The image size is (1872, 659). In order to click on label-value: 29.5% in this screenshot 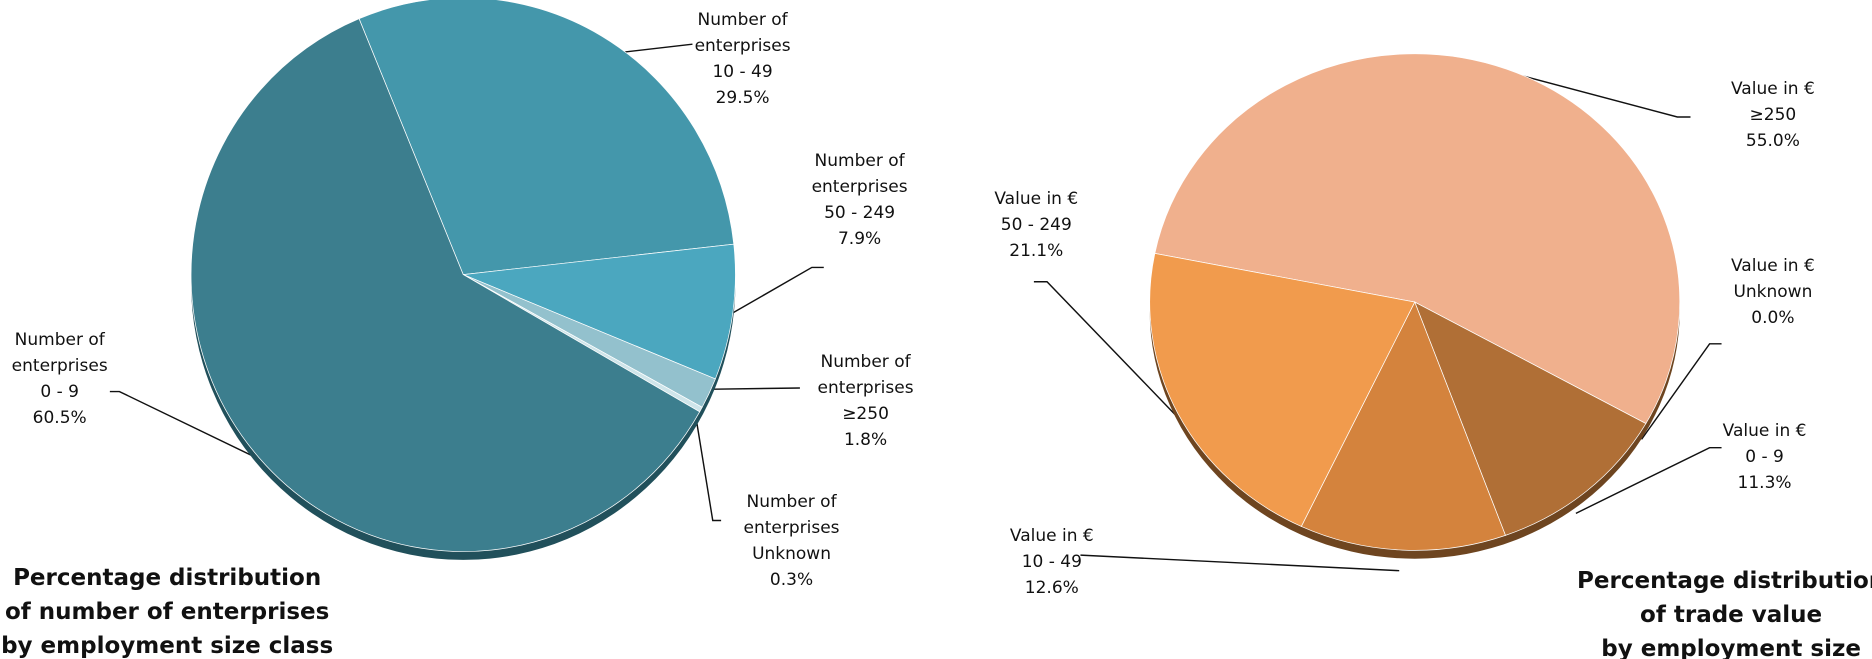, I will do `click(742, 98)`.